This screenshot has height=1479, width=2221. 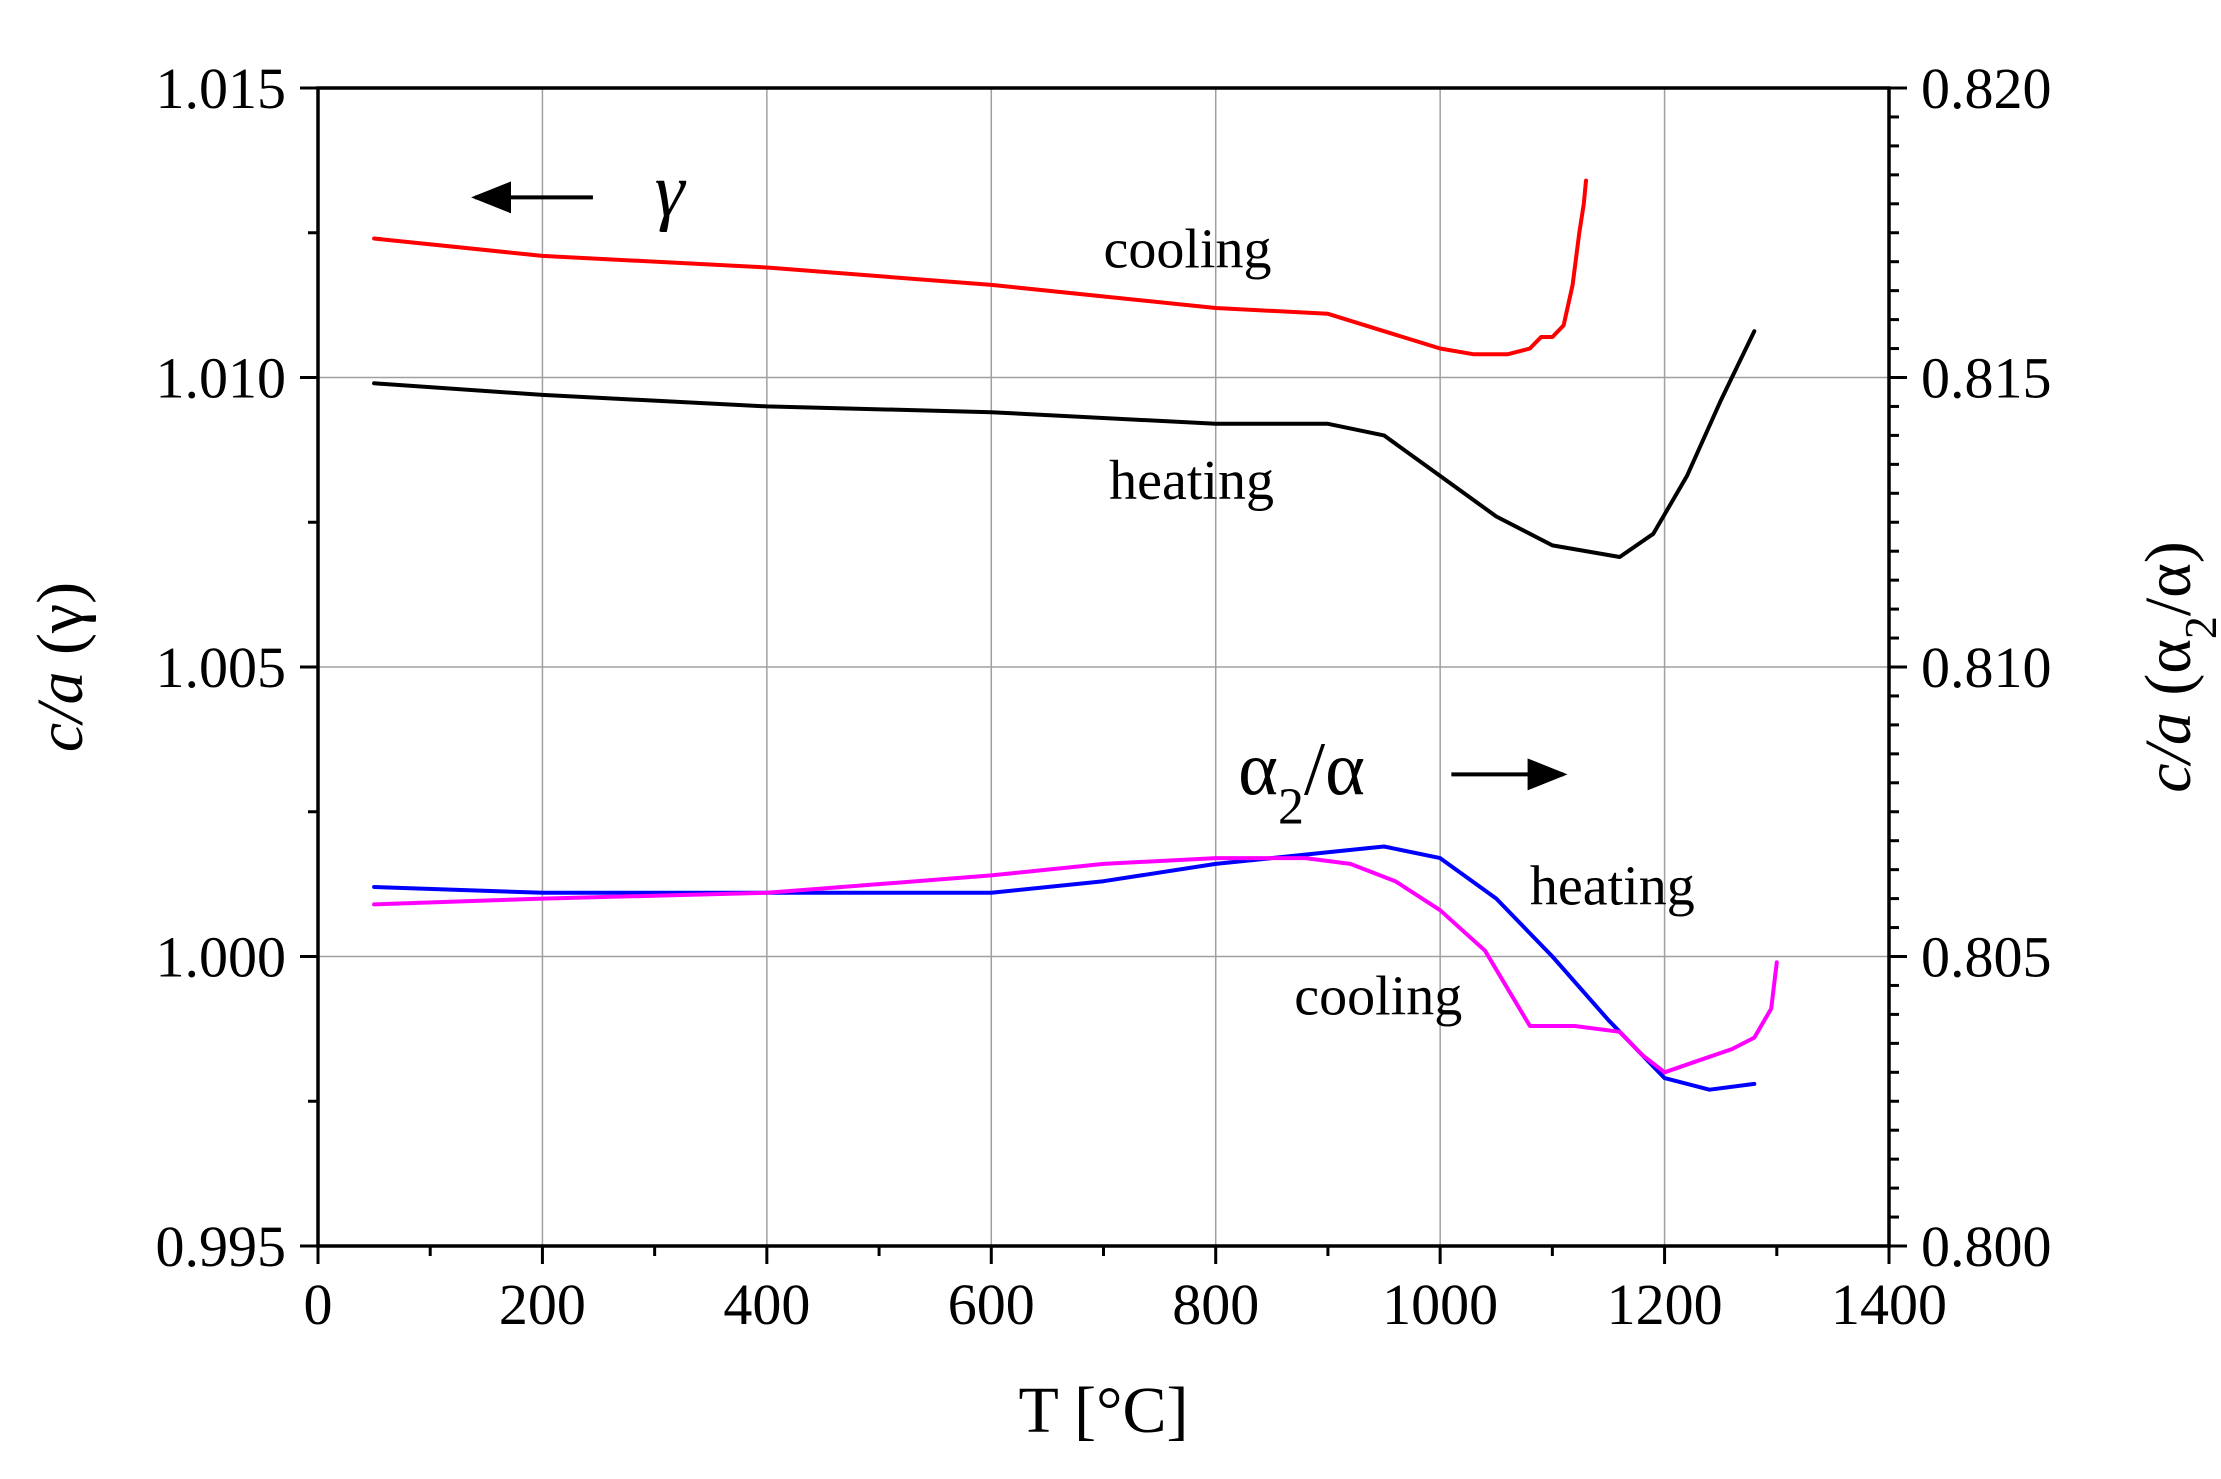 What do you see at coordinates (221, 88) in the screenshot?
I see `y-left-tick-label: 1.015` at bounding box center [221, 88].